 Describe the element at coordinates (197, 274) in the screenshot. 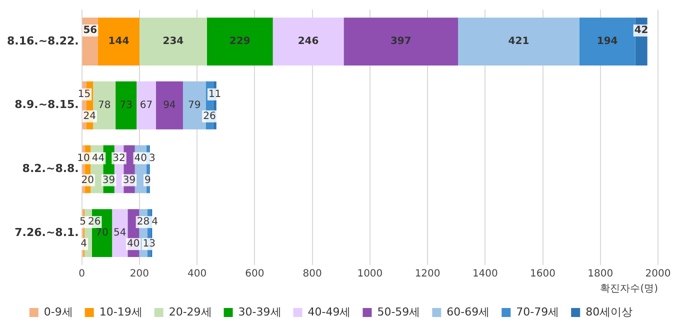

I see `x-tick-label: 400` at that location.